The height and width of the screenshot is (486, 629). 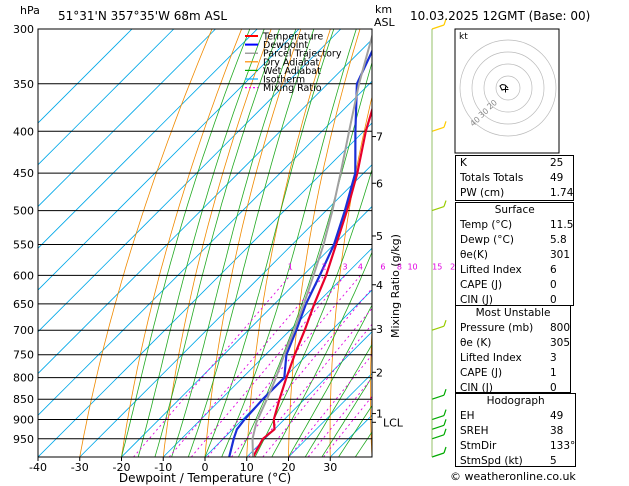 I want to click on indices-panel: K 25 Totals Totals 49 PW (cm) 1.74, so click(x=515, y=178).